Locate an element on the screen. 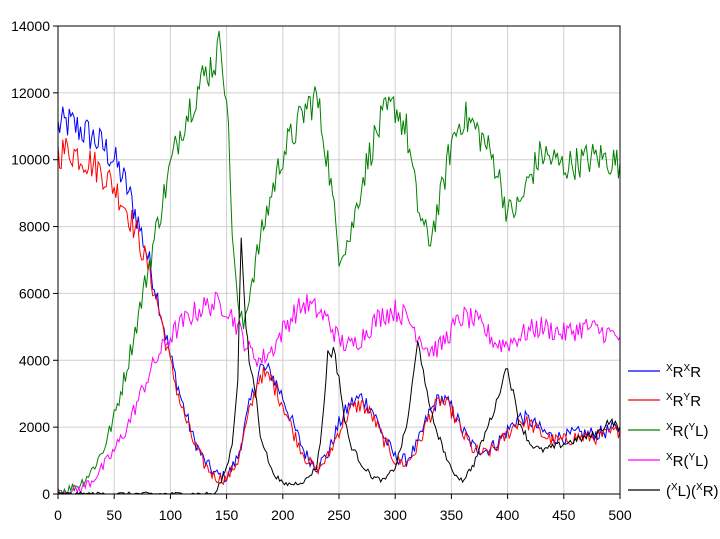 The width and height of the screenshot is (720, 539). y-tick-label: 6000 is located at coordinates (34, 293).